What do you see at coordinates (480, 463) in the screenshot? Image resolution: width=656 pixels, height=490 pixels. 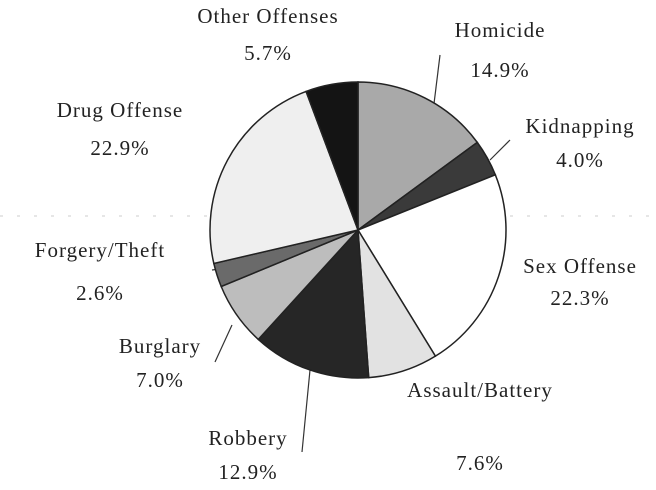 I see `value-label: 7.6%` at bounding box center [480, 463].